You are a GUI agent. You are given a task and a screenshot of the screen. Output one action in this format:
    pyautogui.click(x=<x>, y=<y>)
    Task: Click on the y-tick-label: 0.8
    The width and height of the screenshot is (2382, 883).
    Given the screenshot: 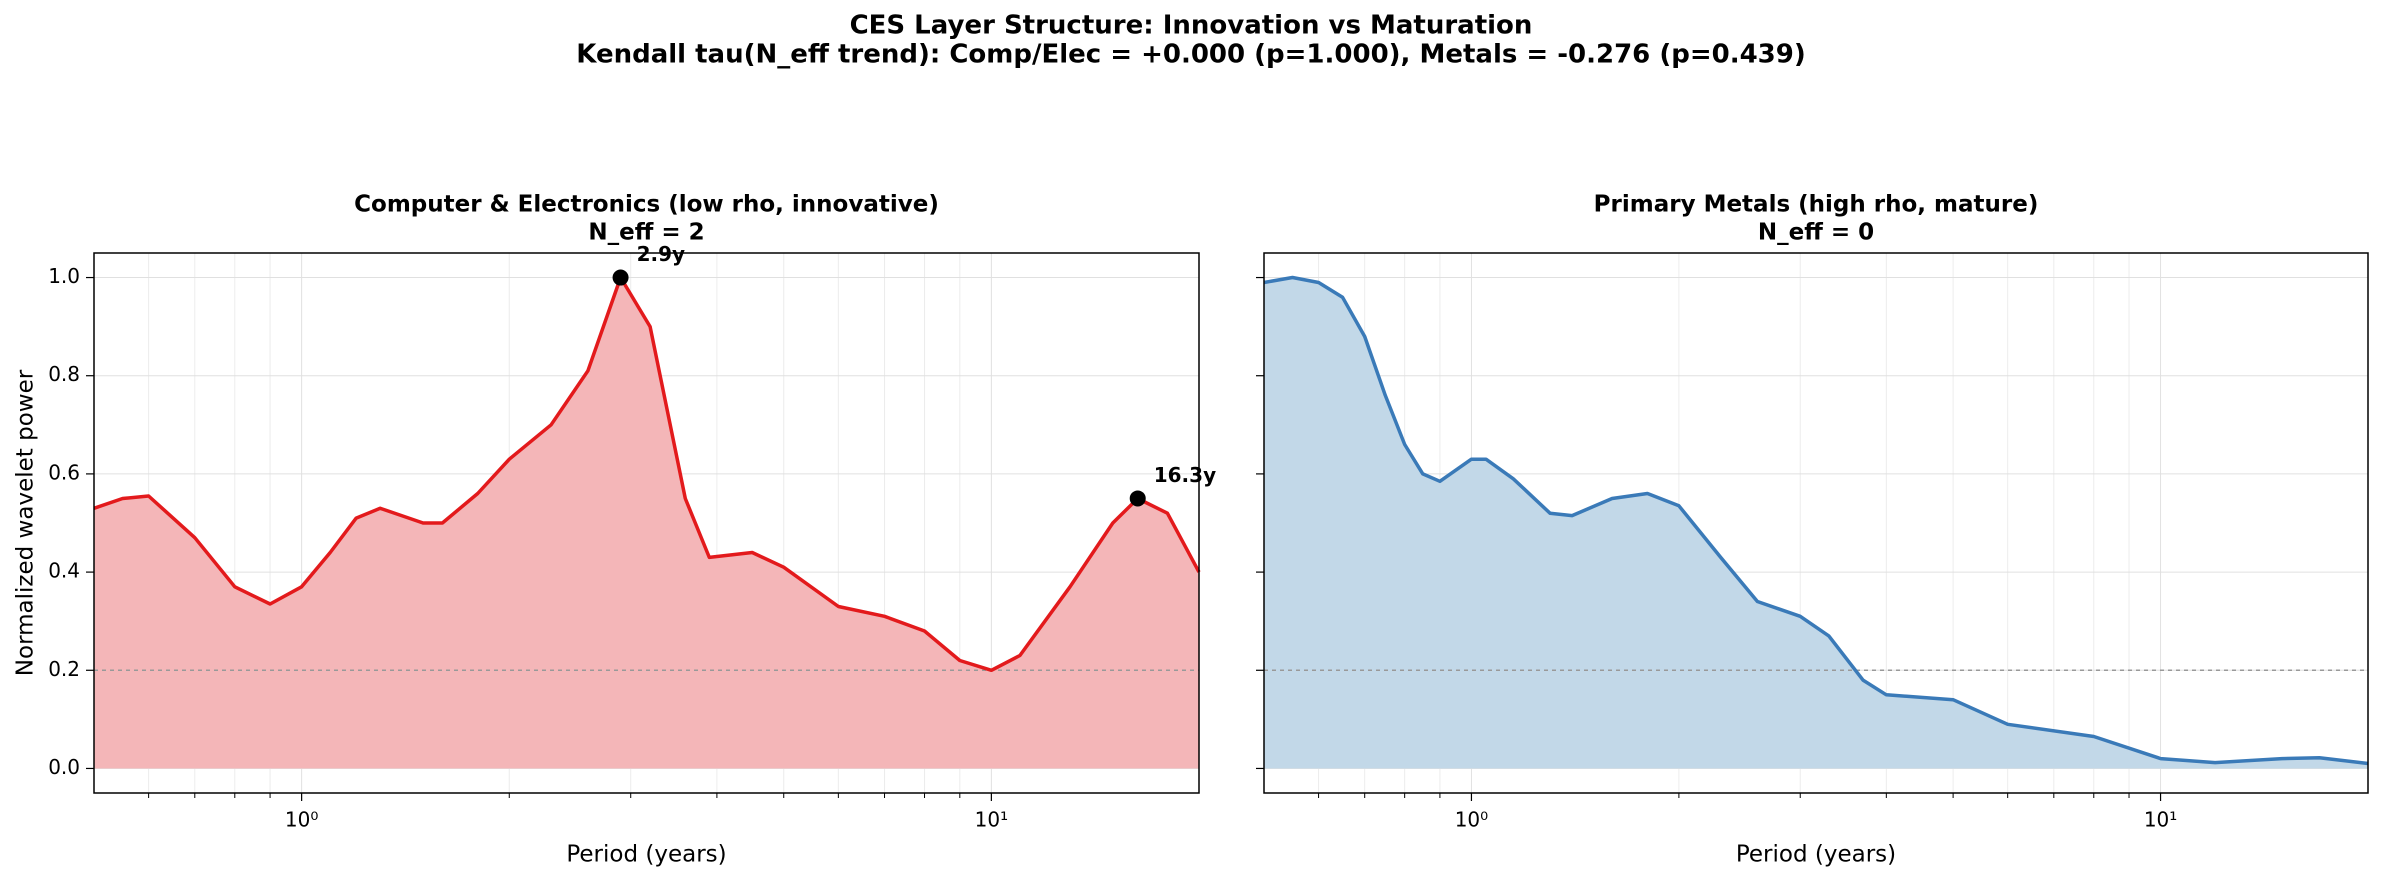 What is the action you would take?
    pyautogui.click(x=64, y=374)
    